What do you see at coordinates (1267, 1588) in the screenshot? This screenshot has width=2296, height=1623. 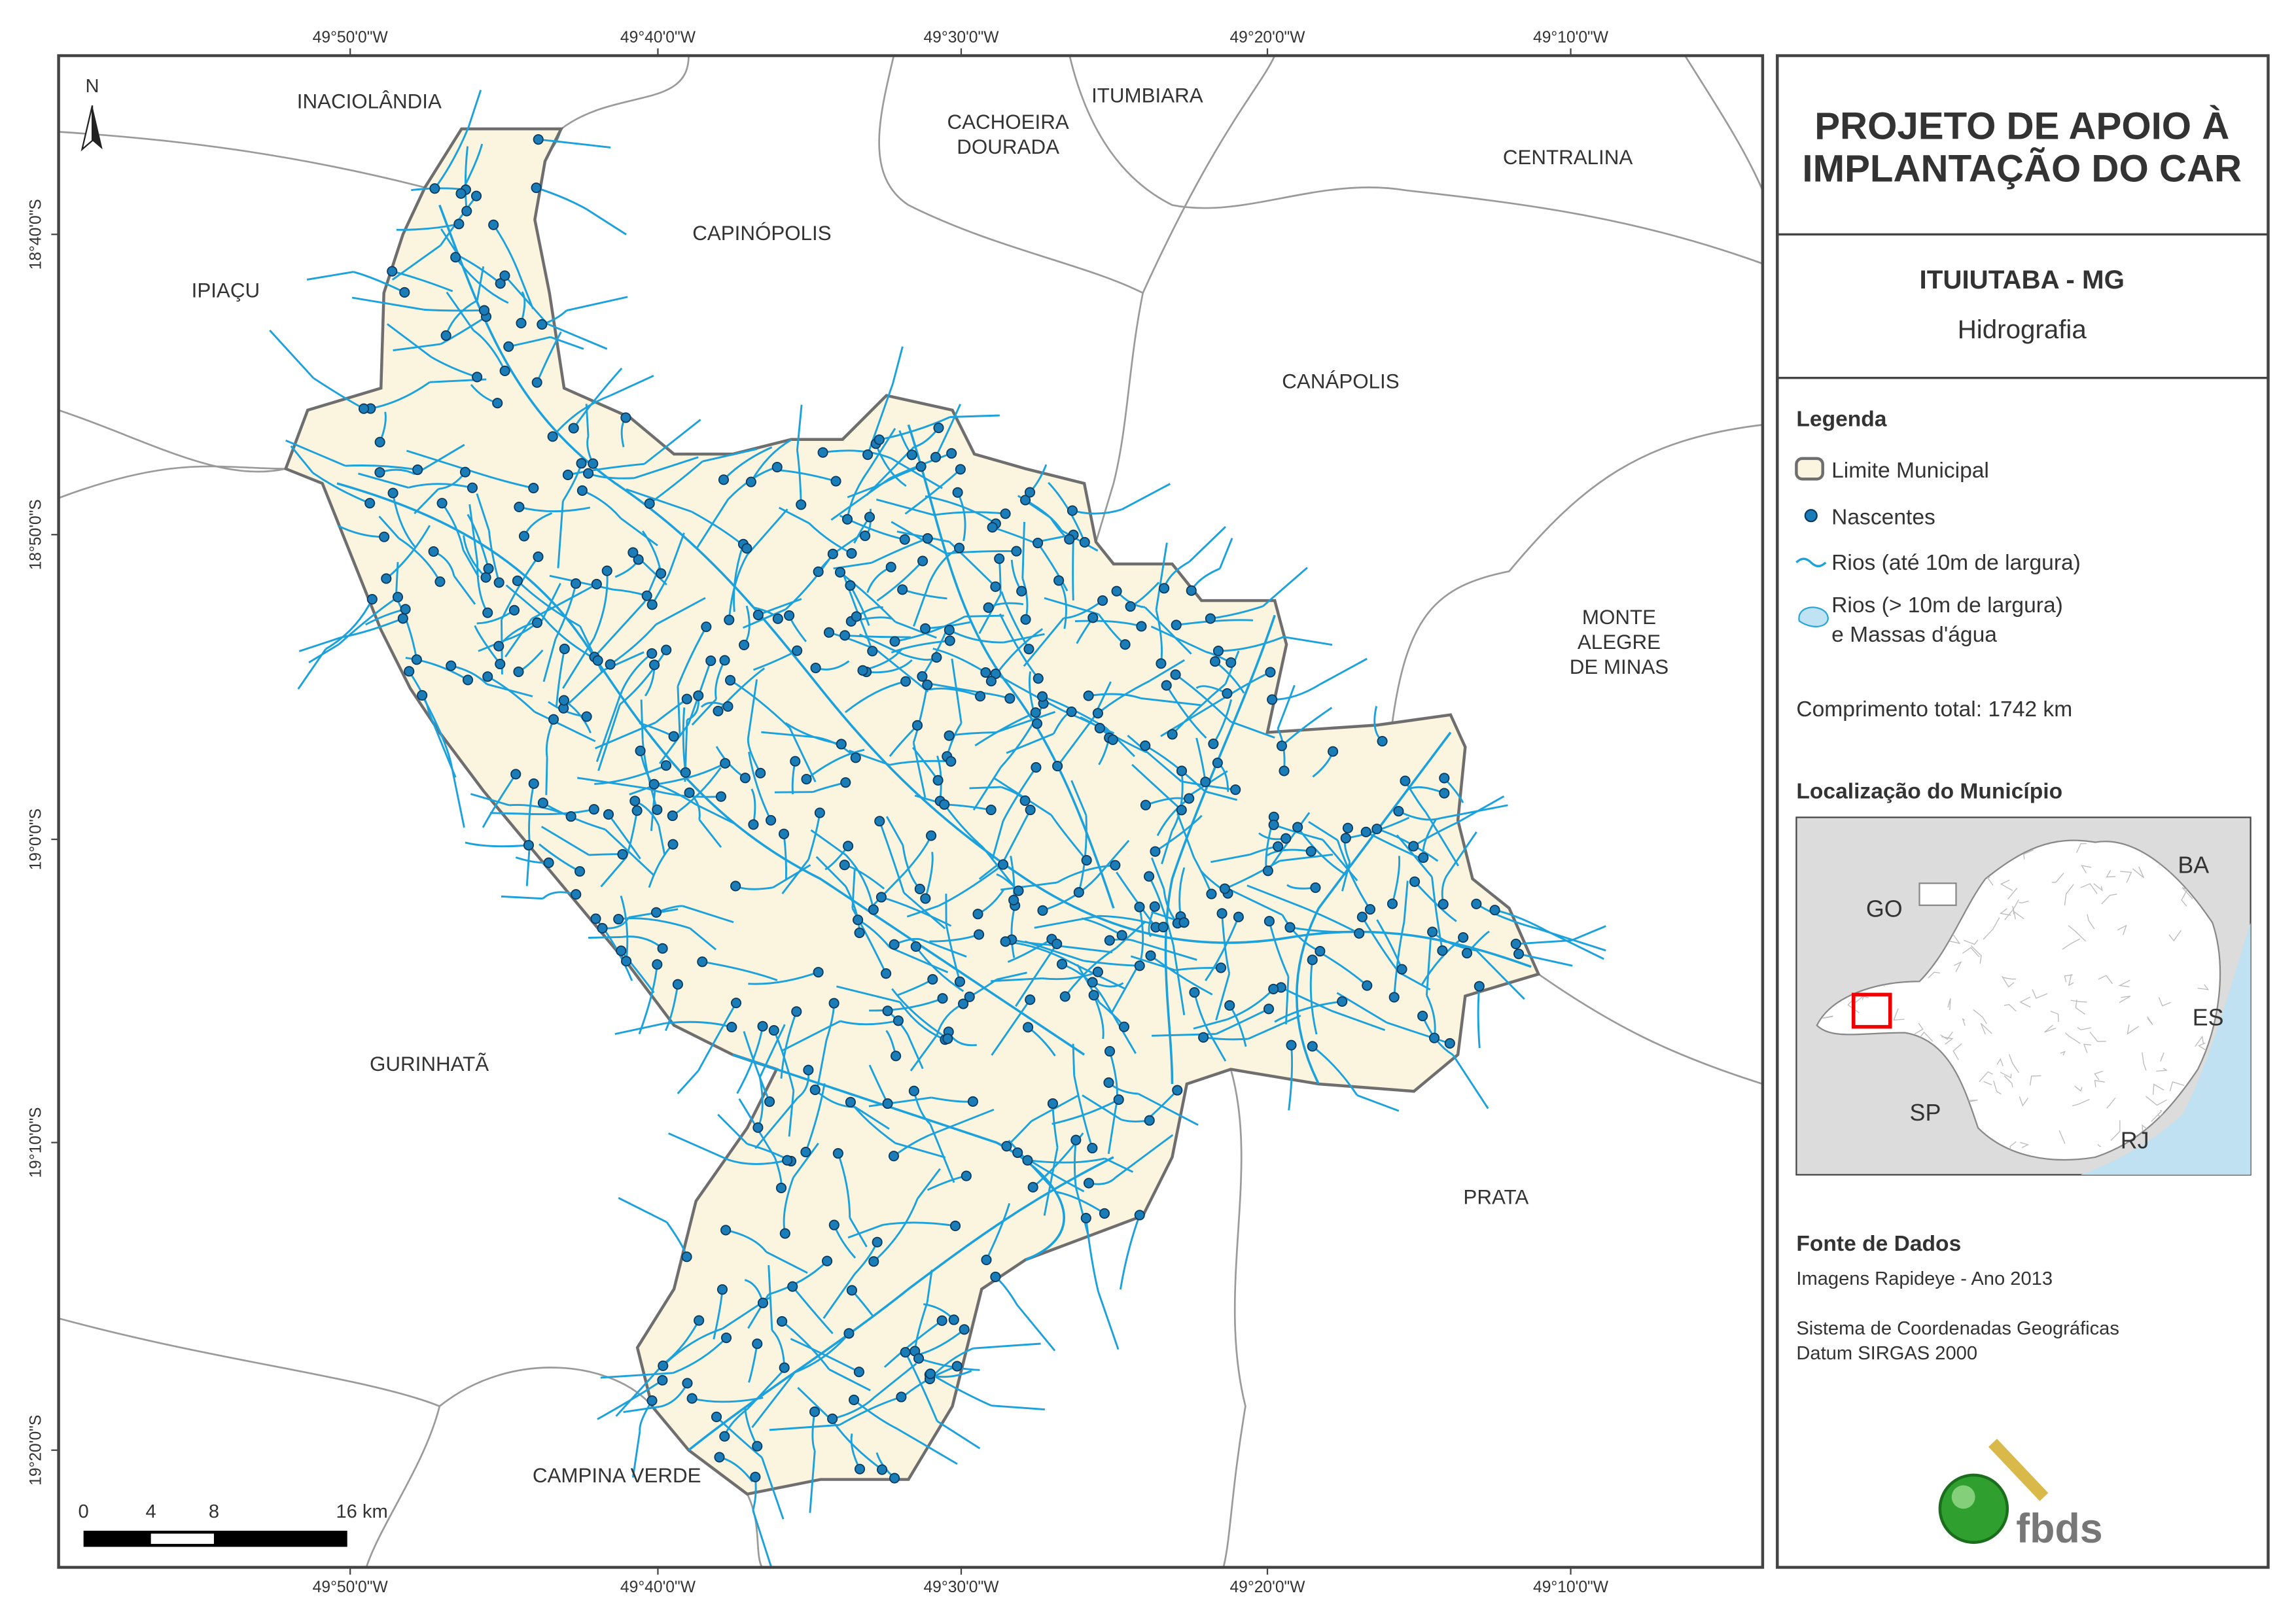 I see `coordinate-label: 49°20'0"W` at bounding box center [1267, 1588].